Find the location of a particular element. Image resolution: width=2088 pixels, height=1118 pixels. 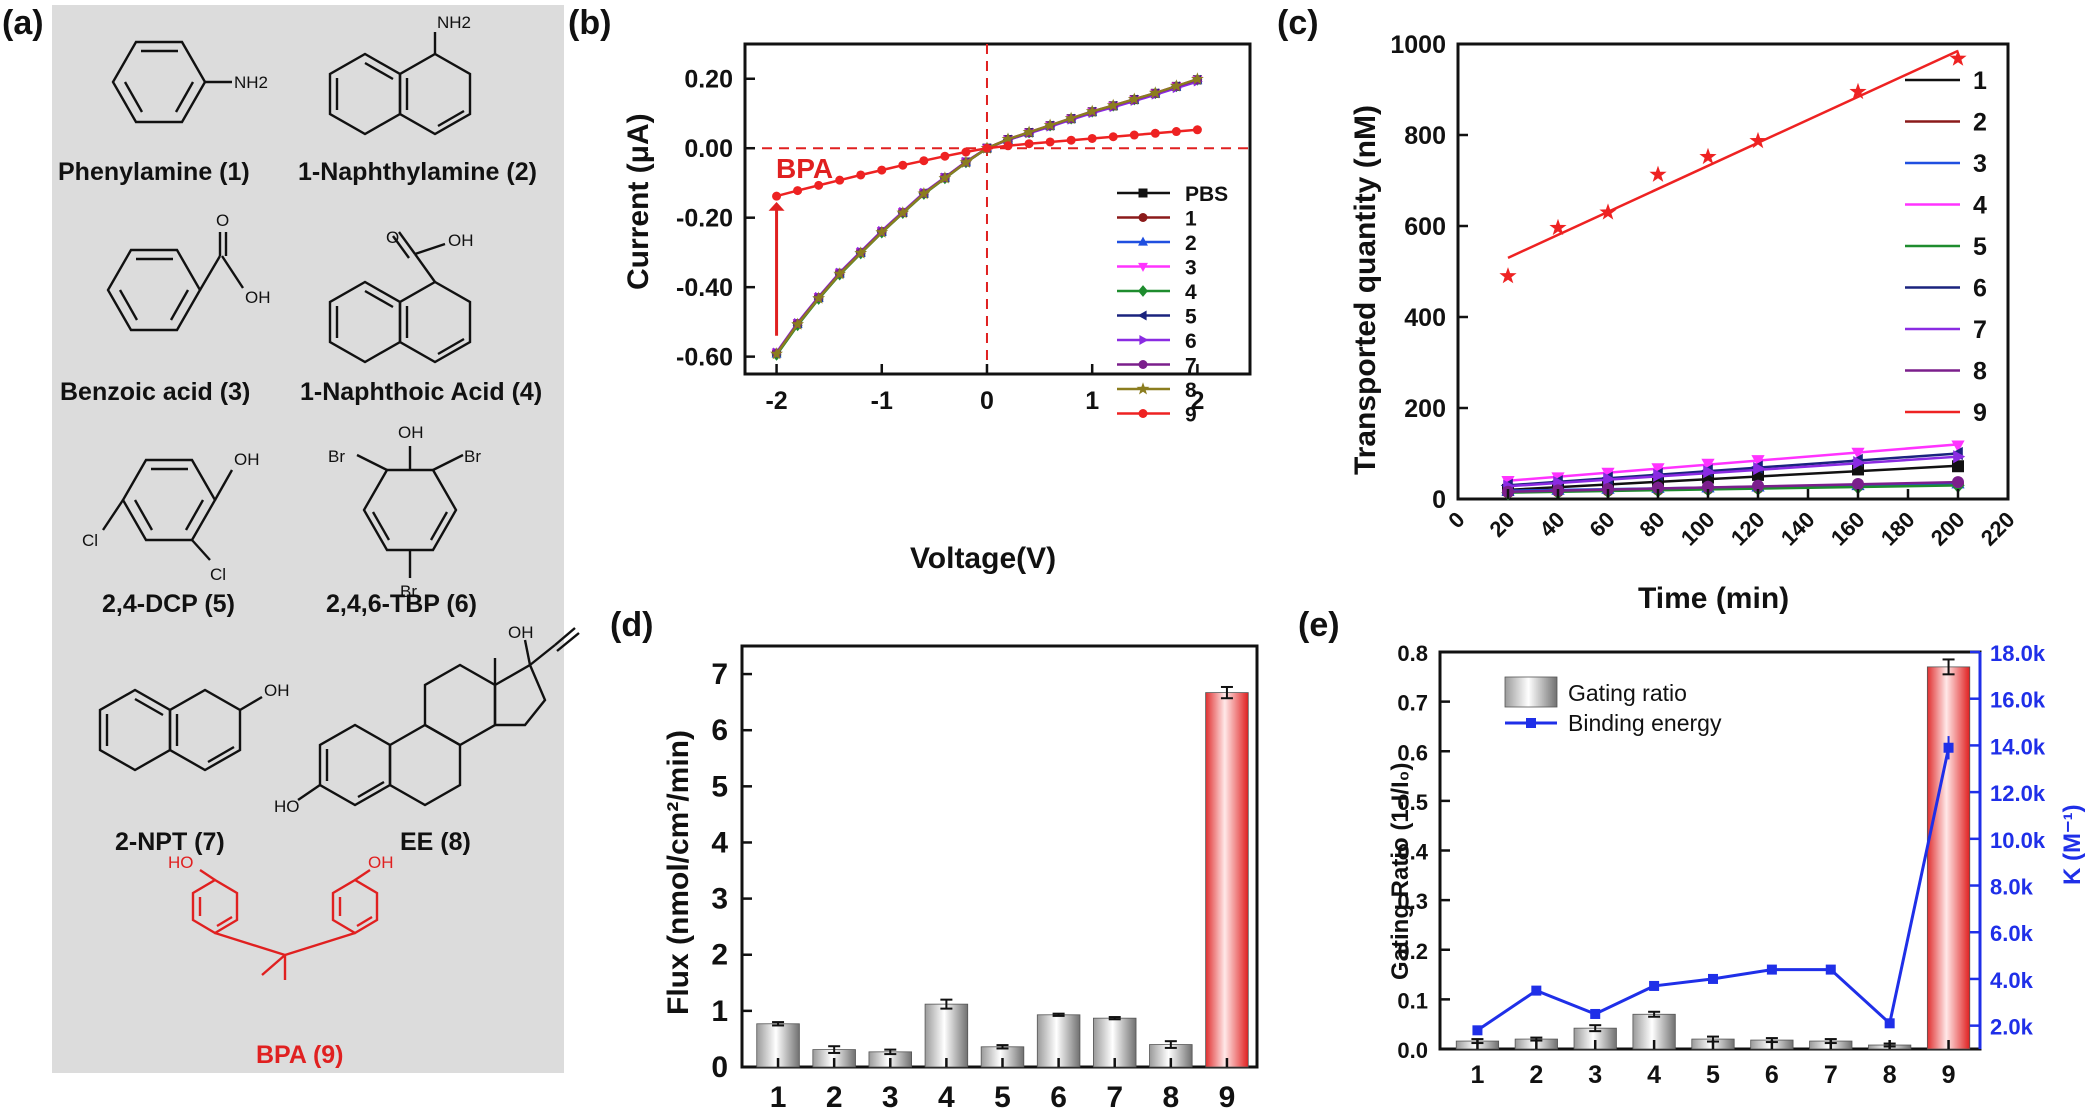

y-right-tick-label: 6.0k is located at coordinates (2012, 933).